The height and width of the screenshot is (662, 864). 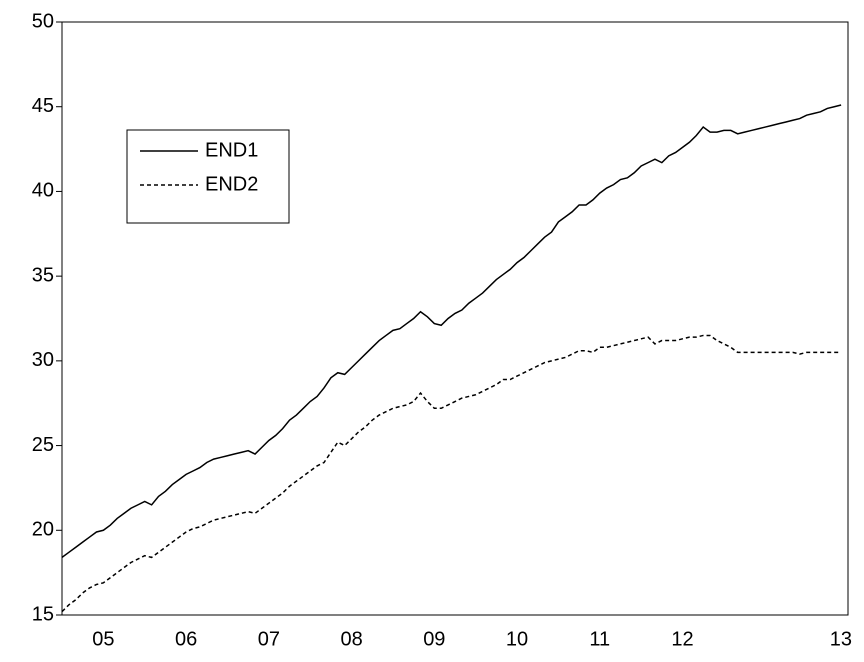 What do you see at coordinates (43, 530) in the screenshot?
I see `y-tick-label: 20` at bounding box center [43, 530].